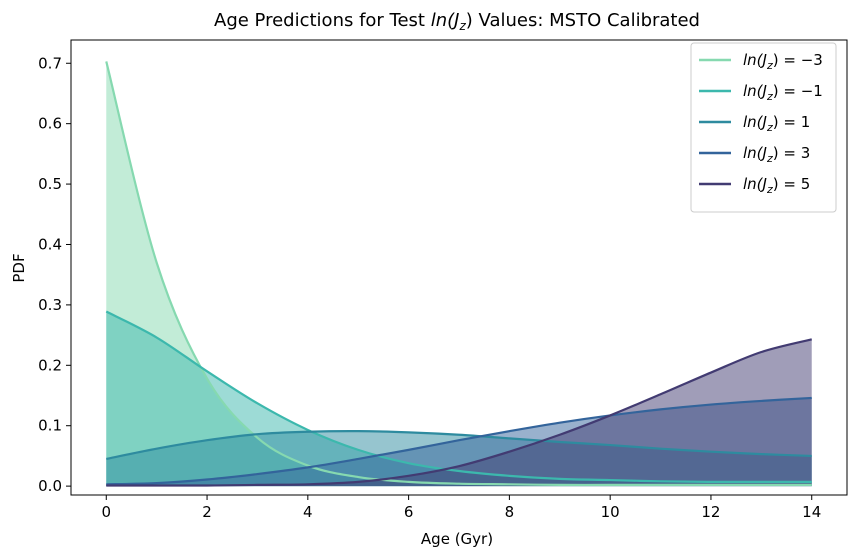 The height and width of the screenshot is (558, 854). What do you see at coordinates (106, 512) in the screenshot?
I see `x-tick-label: 0` at bounding box center [106, 512].